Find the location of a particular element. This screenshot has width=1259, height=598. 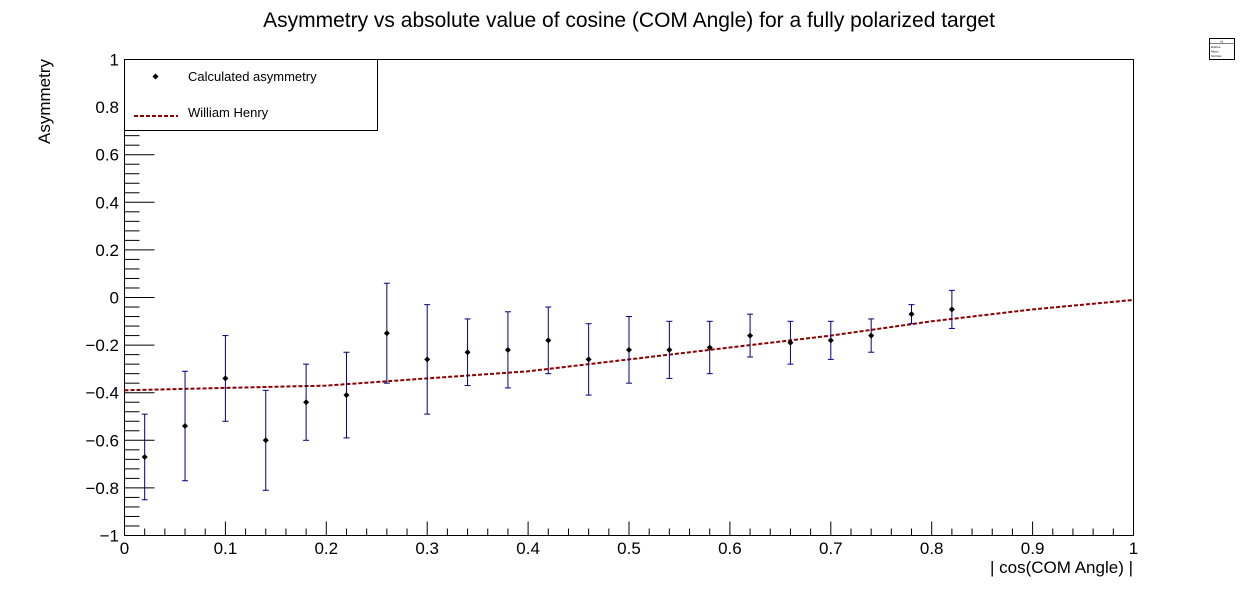

legend: Calculated asymmetry William Henry is located at coordinates (251, 95).